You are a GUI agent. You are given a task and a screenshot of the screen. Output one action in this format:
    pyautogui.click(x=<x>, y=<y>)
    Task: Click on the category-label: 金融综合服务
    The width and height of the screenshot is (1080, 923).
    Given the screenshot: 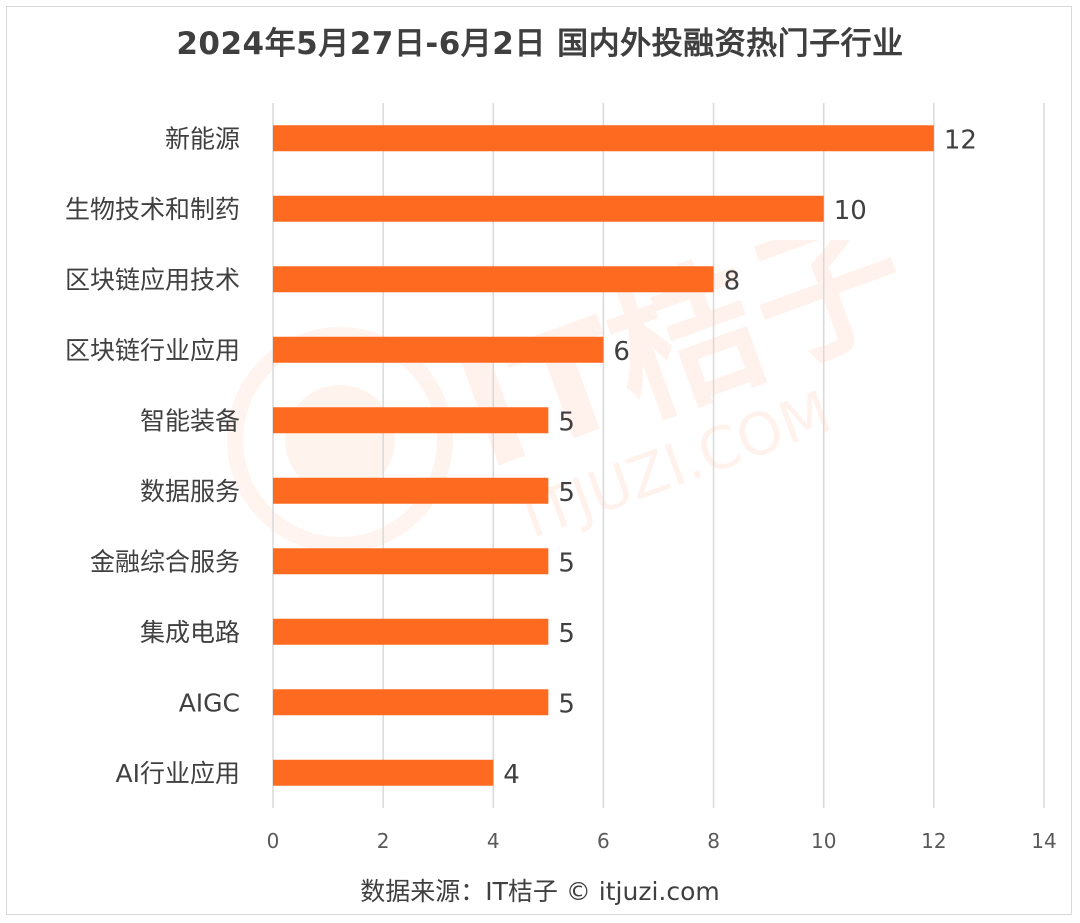 What is the action you would take?
    pyautogui.click(x=165, y=561)
    